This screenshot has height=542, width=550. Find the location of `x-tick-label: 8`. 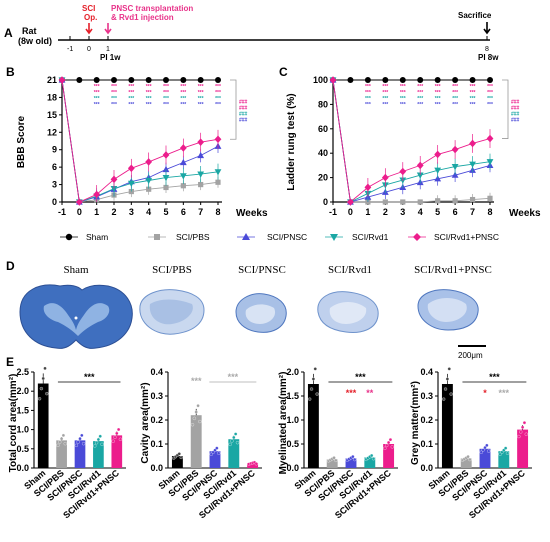

x-tick-label: 8 is located at coordinates (217, 212).